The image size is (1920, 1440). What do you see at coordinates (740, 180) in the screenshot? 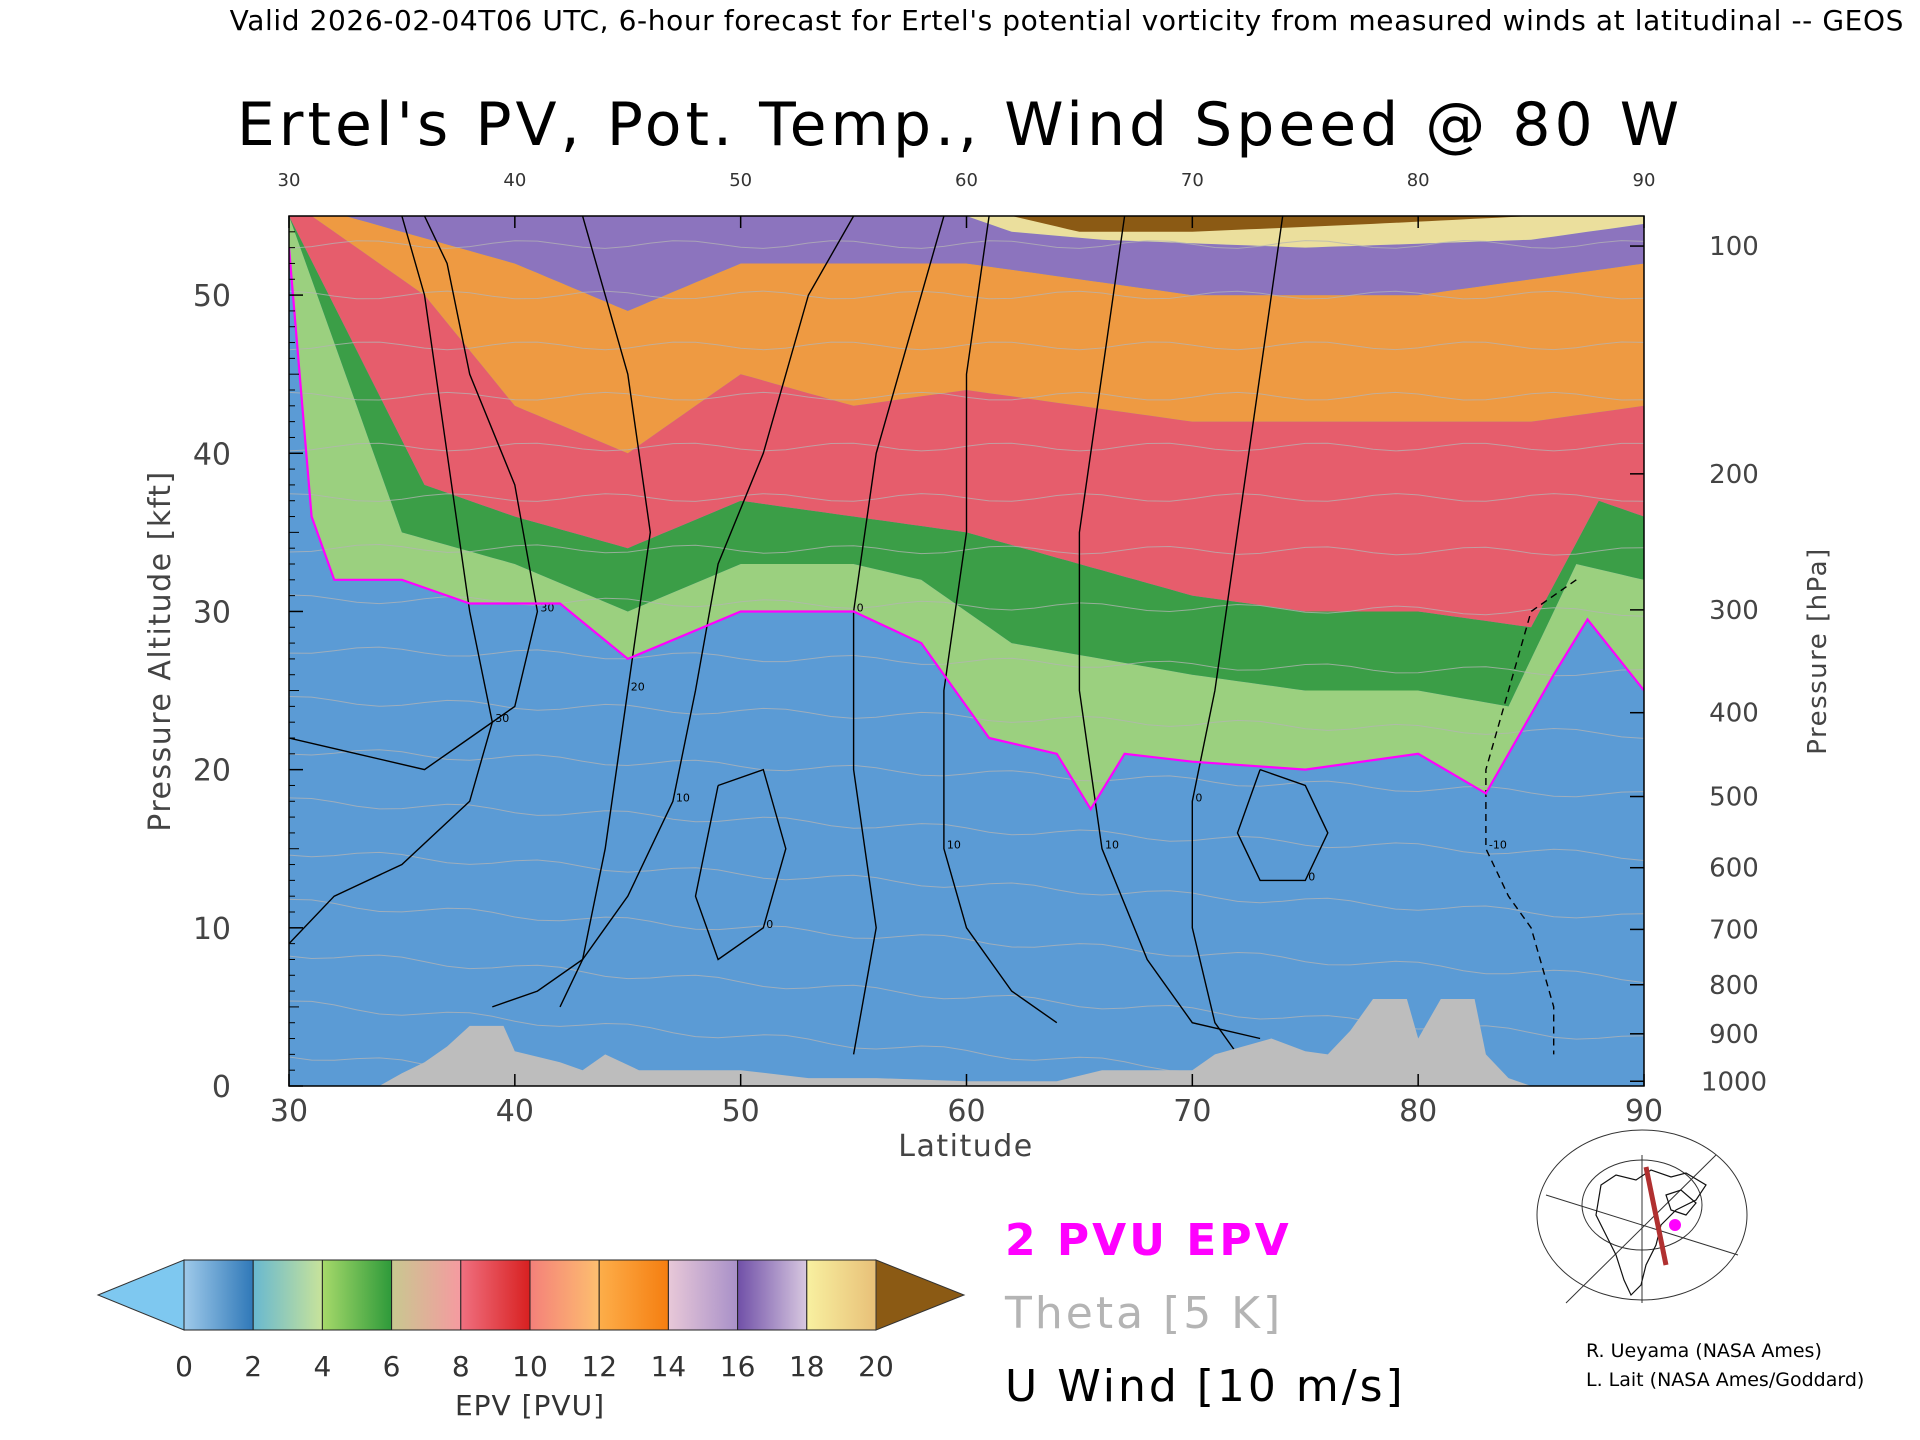
I see `top-tick-label: 50` at bounding box center [740, 180].